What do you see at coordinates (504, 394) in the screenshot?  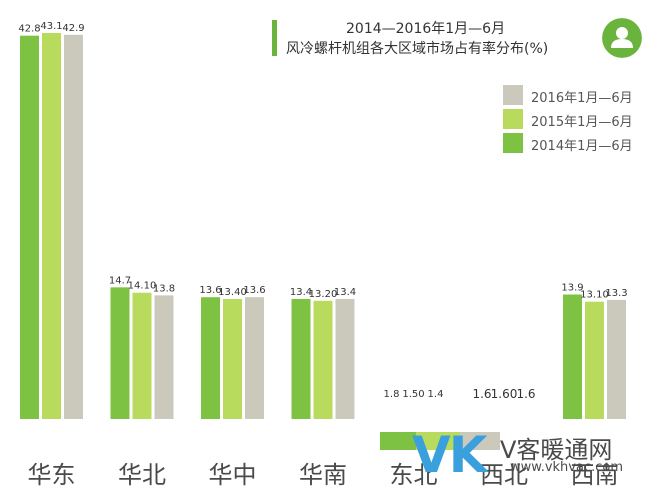 I see `data-label: 1.60` at bounding box center [504, 394].